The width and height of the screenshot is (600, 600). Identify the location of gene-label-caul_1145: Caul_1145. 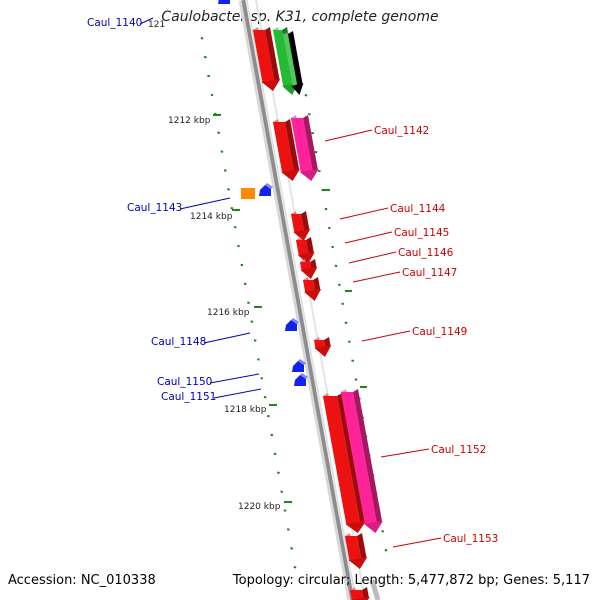
(396, 235).